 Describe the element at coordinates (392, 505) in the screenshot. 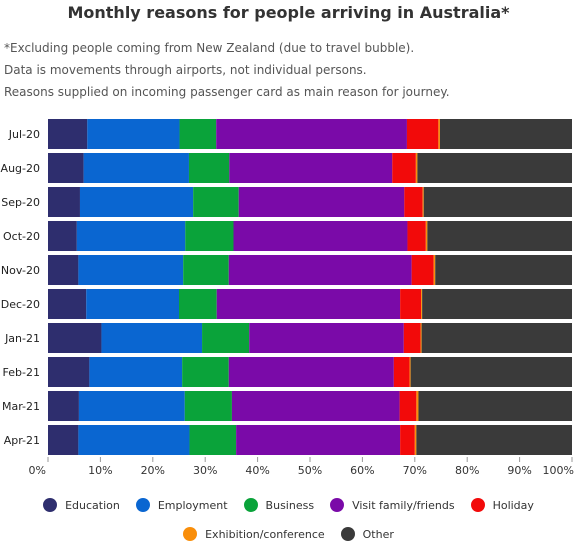

I see `legend-item: Visit family/friends` at that location.